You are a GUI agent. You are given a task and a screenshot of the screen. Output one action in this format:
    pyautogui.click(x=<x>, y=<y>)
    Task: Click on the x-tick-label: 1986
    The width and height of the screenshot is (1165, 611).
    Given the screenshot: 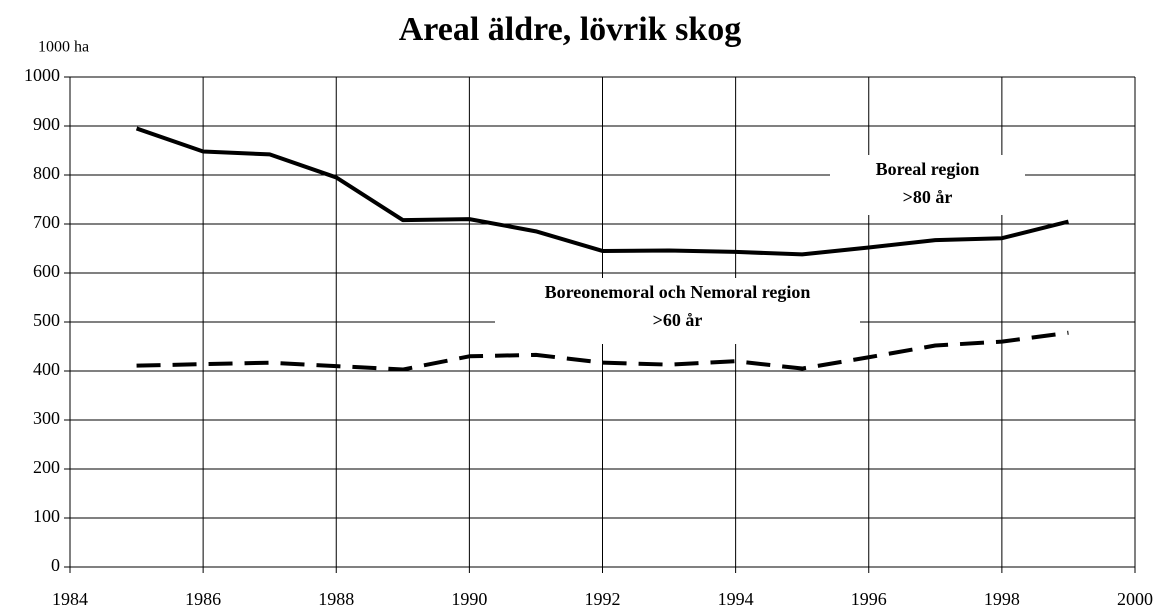 What is the action you would take?
    pyautogui.click(x=203, y=599)
    